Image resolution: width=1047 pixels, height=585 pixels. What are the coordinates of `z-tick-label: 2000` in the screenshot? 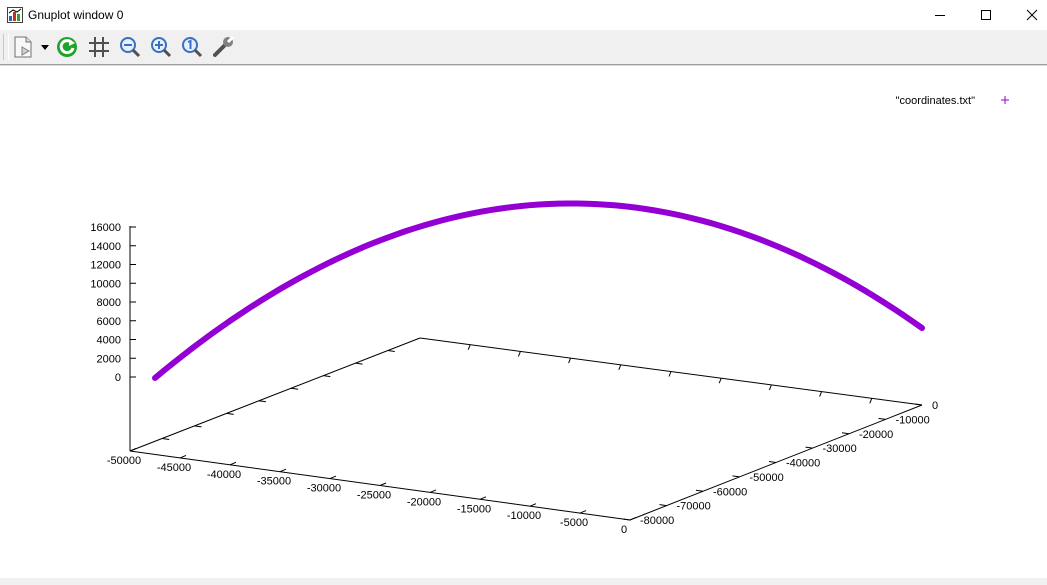 It's located at (109, 359).